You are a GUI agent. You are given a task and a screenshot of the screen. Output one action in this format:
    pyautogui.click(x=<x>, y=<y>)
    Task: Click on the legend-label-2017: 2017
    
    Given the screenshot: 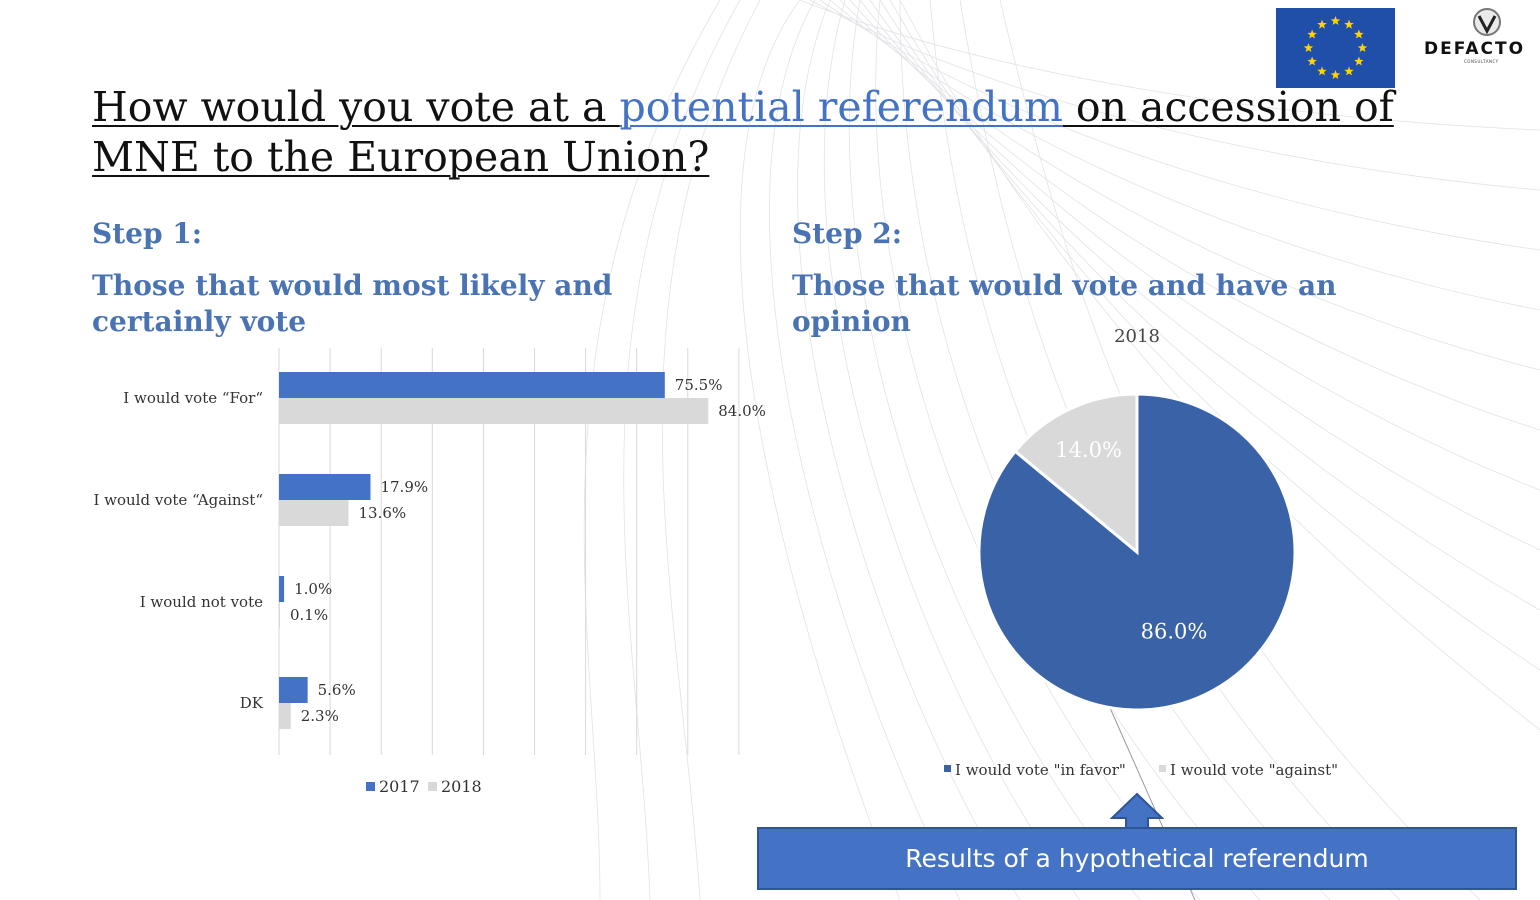 What is the action you would take?
    pyautogui.click(x=399, y=786)
    